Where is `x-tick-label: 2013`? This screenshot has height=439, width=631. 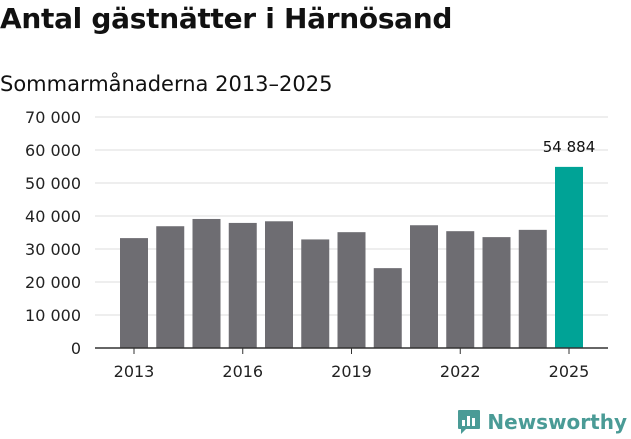
x-tick-label: 2013 is located at coordinates (134, 371).